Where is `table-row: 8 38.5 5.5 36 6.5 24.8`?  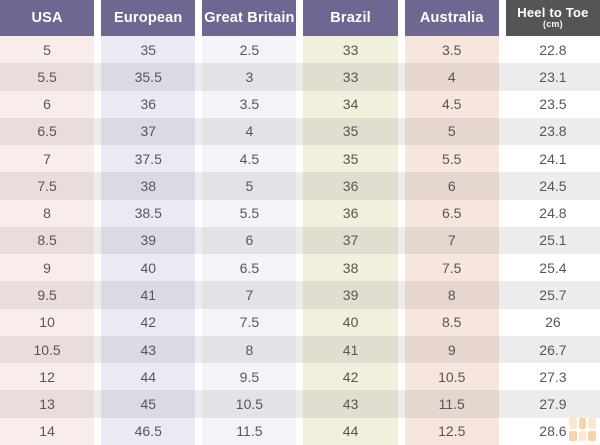
table-row: 8 38.5 5.5 36 6.5 24.8 is located at coordinates (300, 213).